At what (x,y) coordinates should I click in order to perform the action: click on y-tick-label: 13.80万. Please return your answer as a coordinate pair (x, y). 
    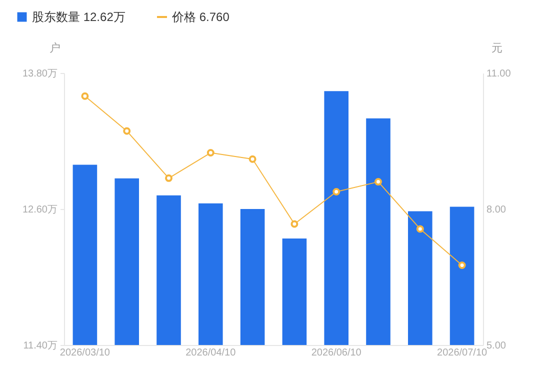
    Looking at the image, I should click on (40, 74).